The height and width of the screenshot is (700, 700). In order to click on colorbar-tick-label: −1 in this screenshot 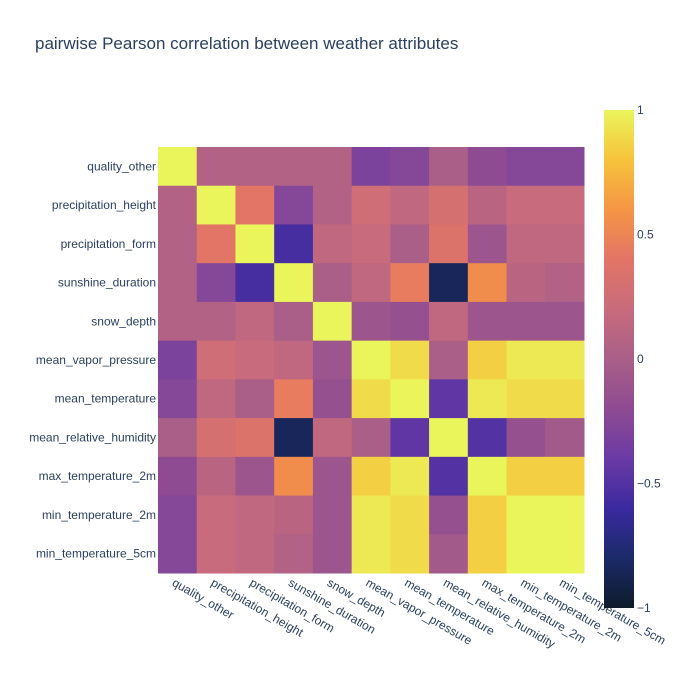, I will do `click(644, 608)`.